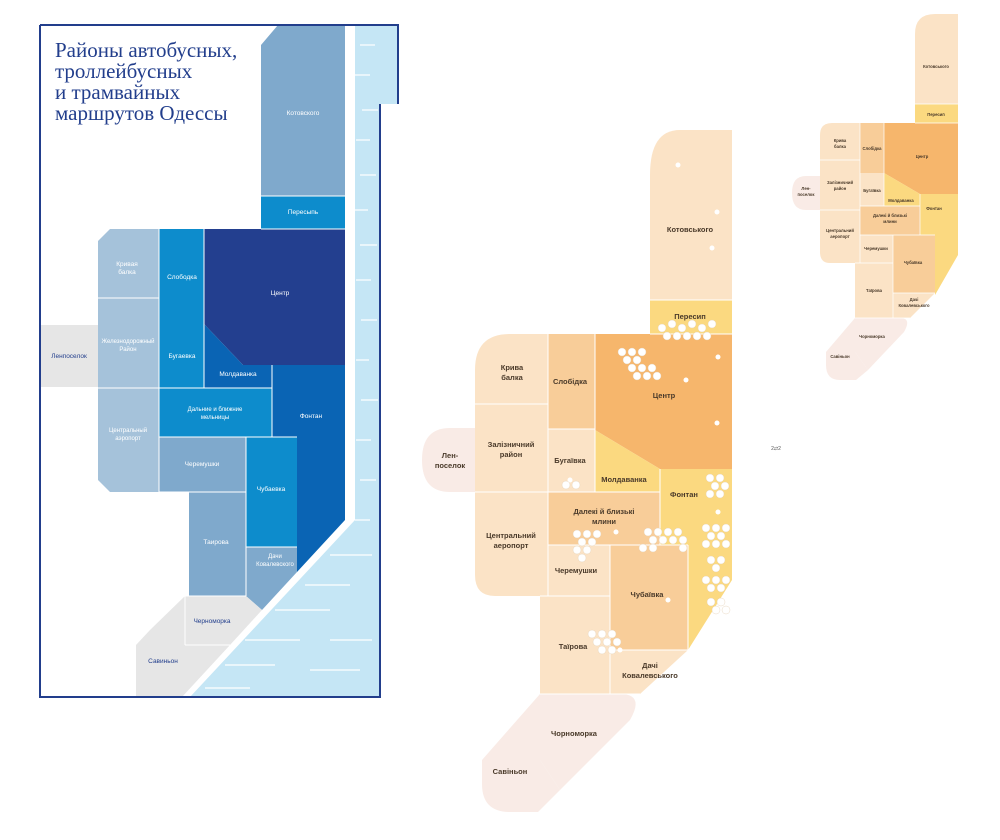  What do you see at coordinates (141, 113) in the screenshot?
I see `map-title-line-4: маршрутов Одессы` at bounding box center [141, 113].